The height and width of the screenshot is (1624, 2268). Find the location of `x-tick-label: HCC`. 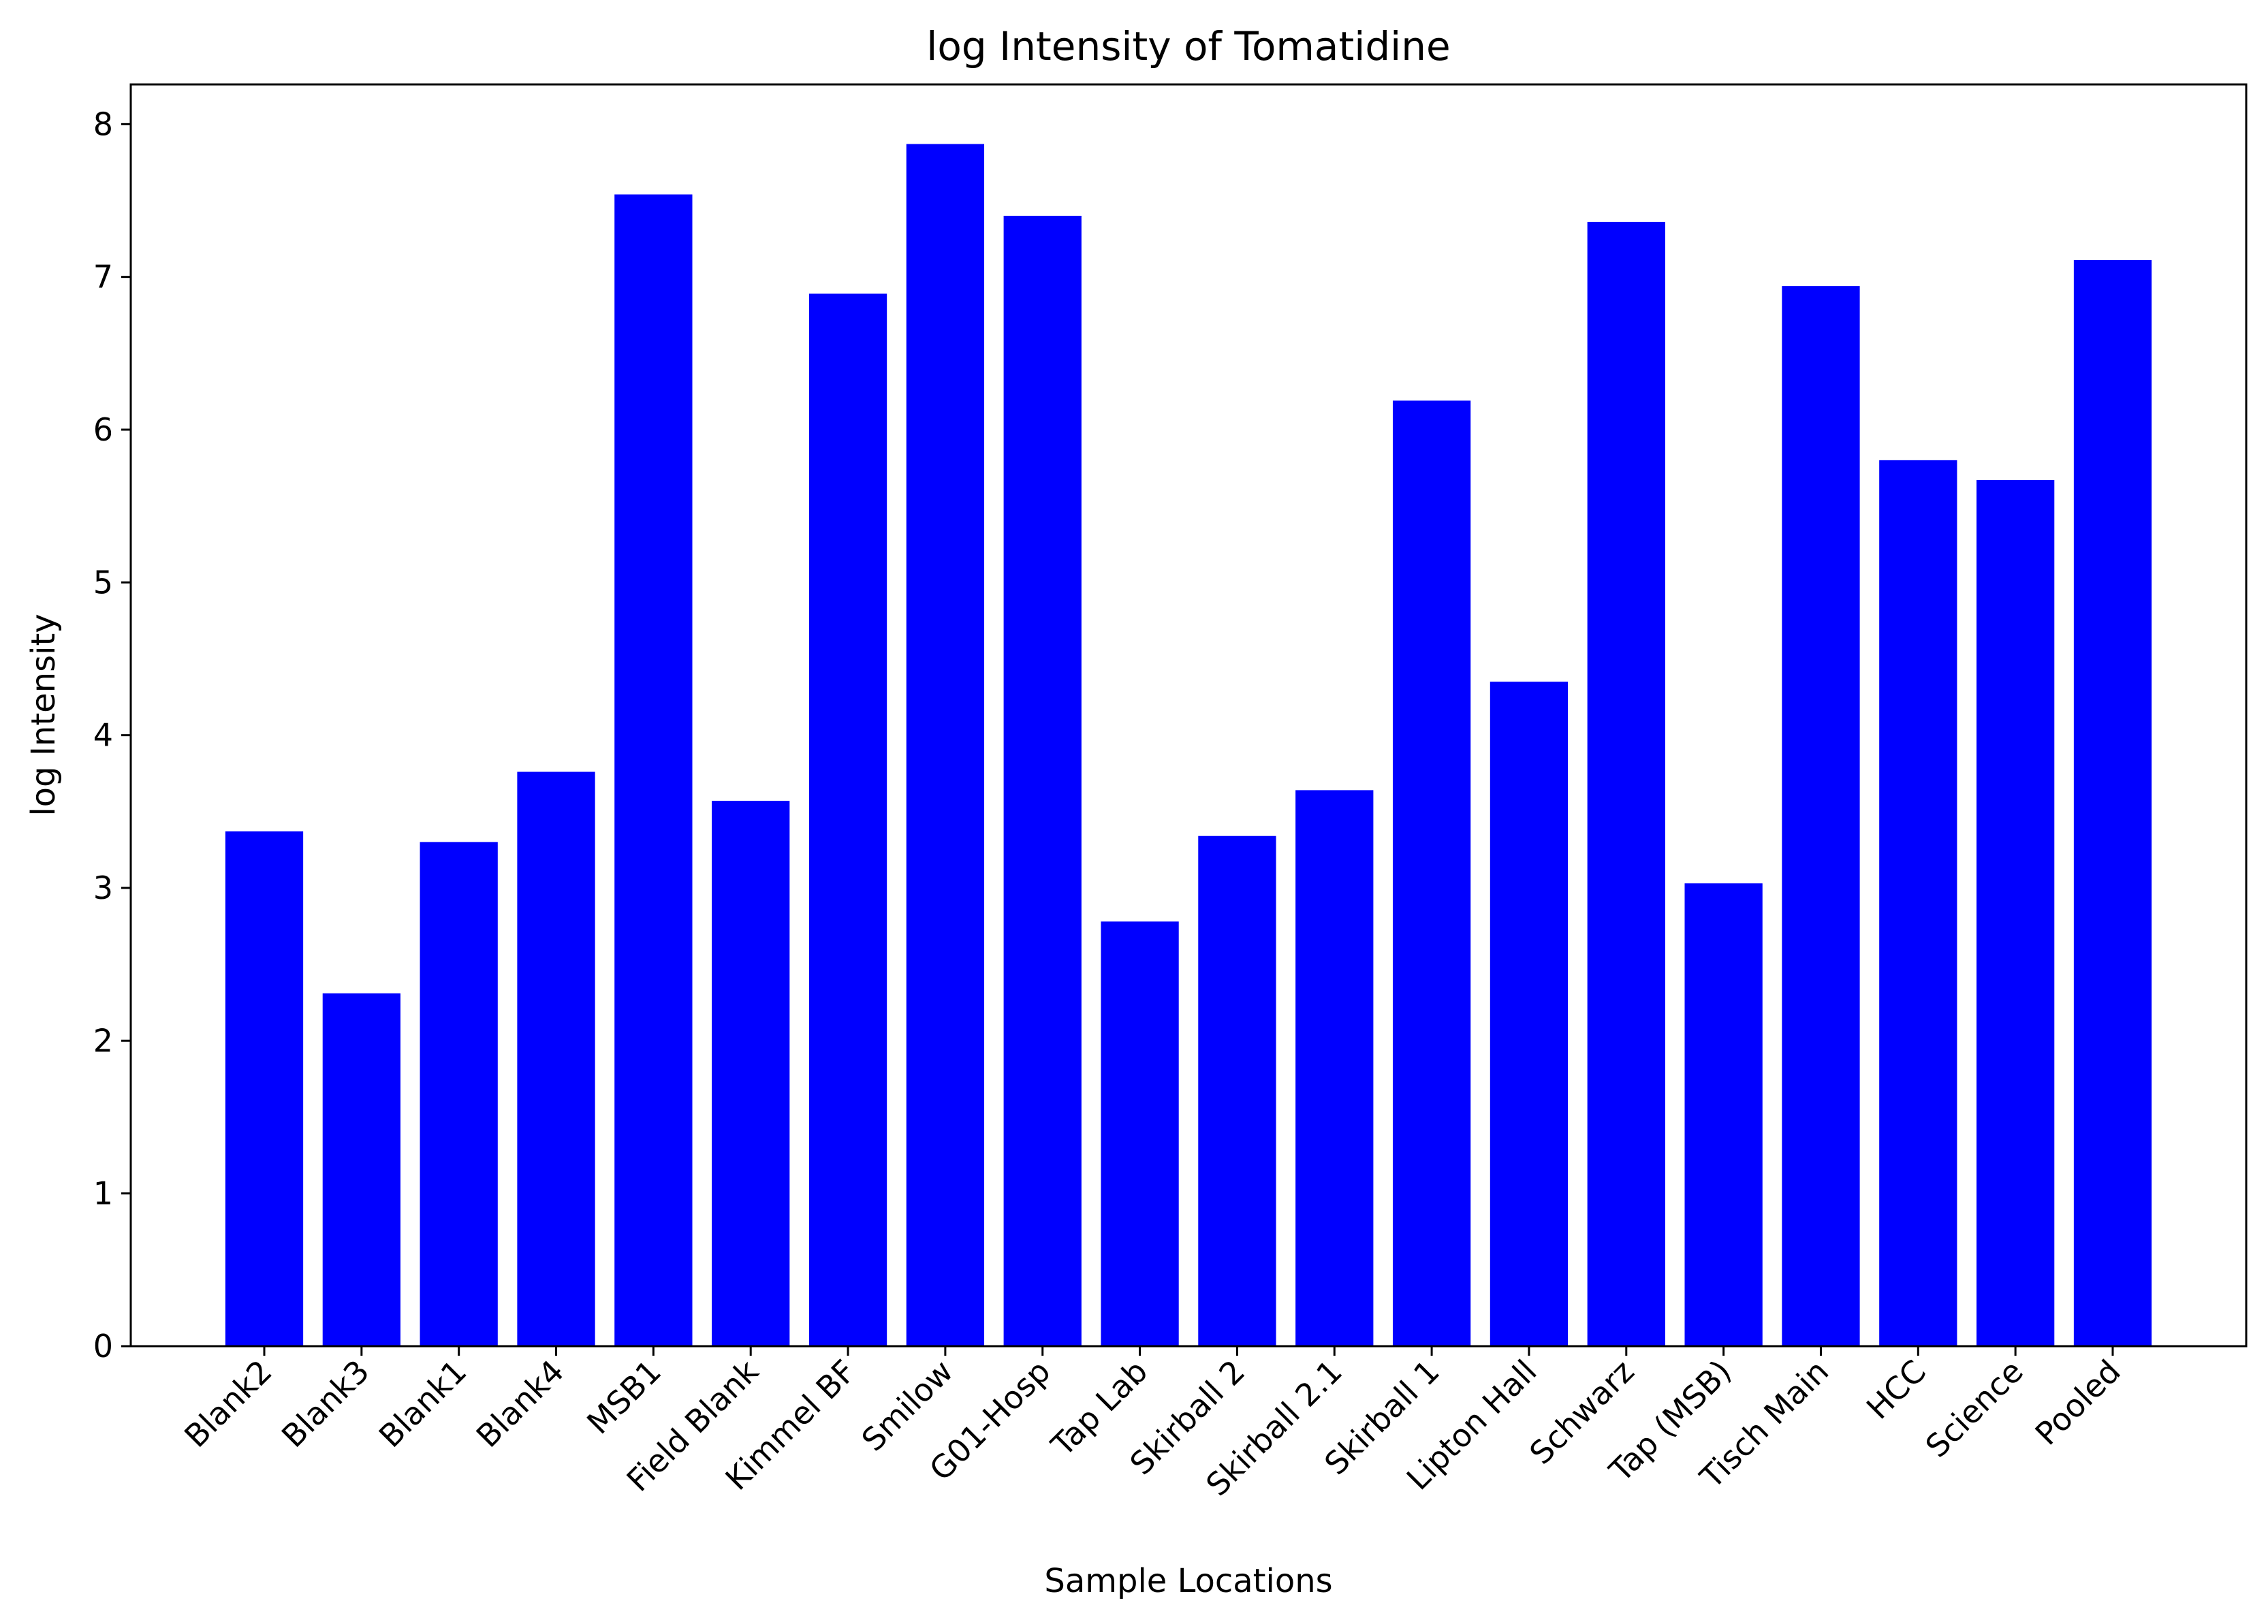

x-tick-label: HCC is located at coordinates (1896, 1390).